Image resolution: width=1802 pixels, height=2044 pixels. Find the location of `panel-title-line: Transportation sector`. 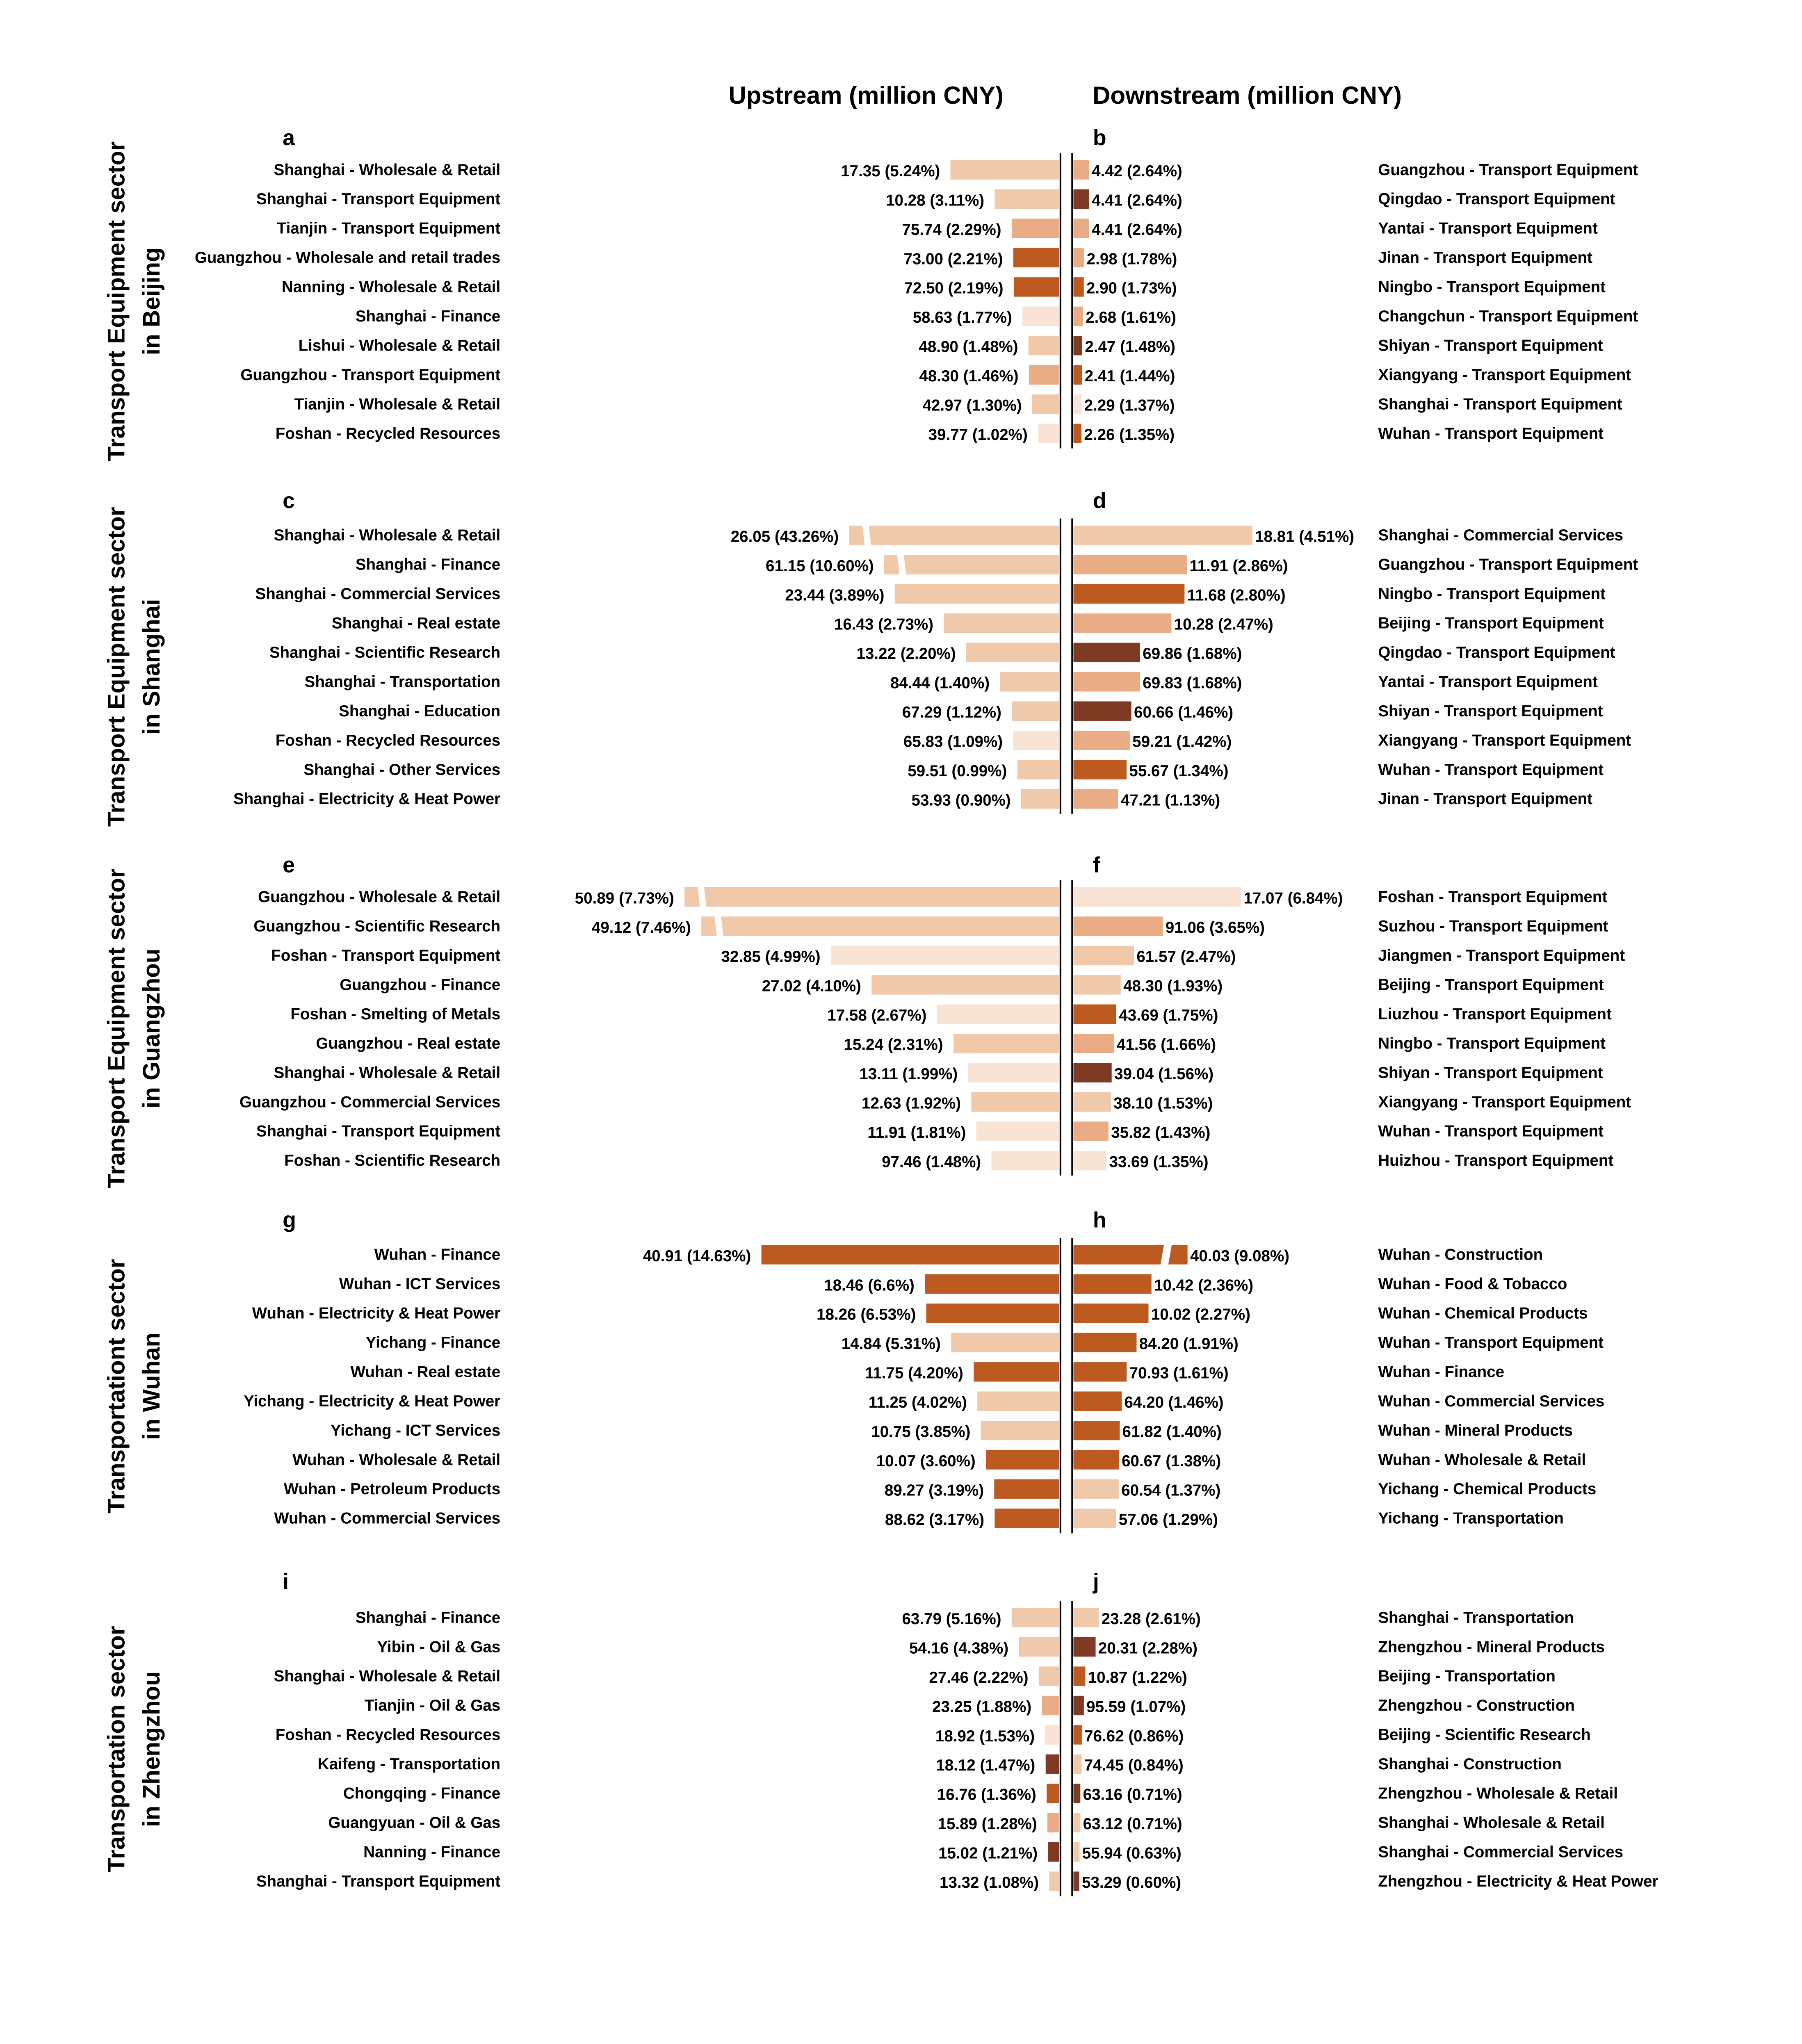

panel-title-line: Transportation sector is located at coordinates (116, 1749).